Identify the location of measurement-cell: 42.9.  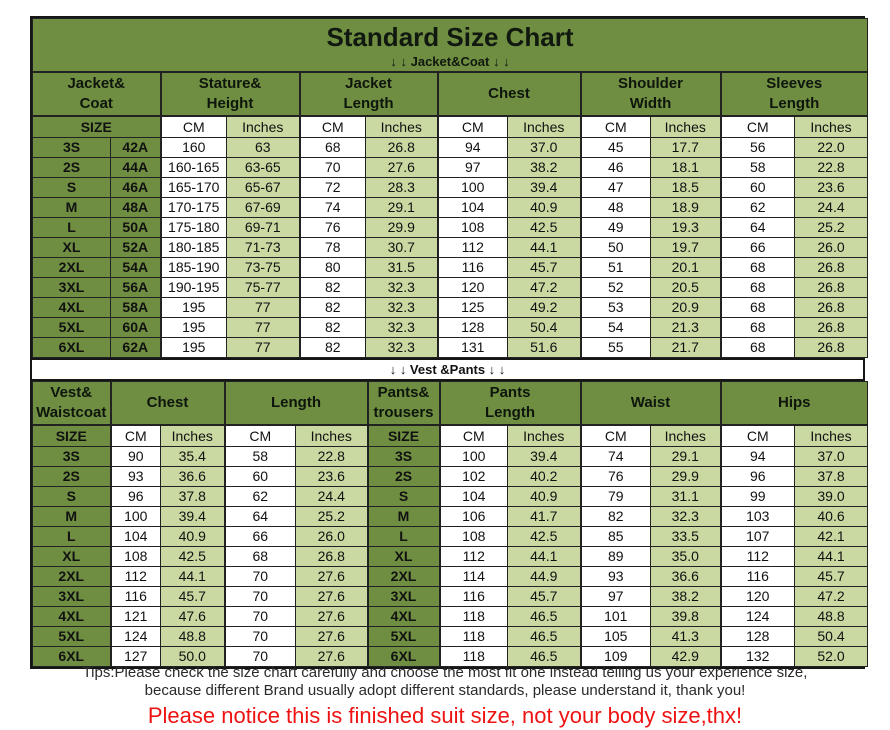
(685, 656).